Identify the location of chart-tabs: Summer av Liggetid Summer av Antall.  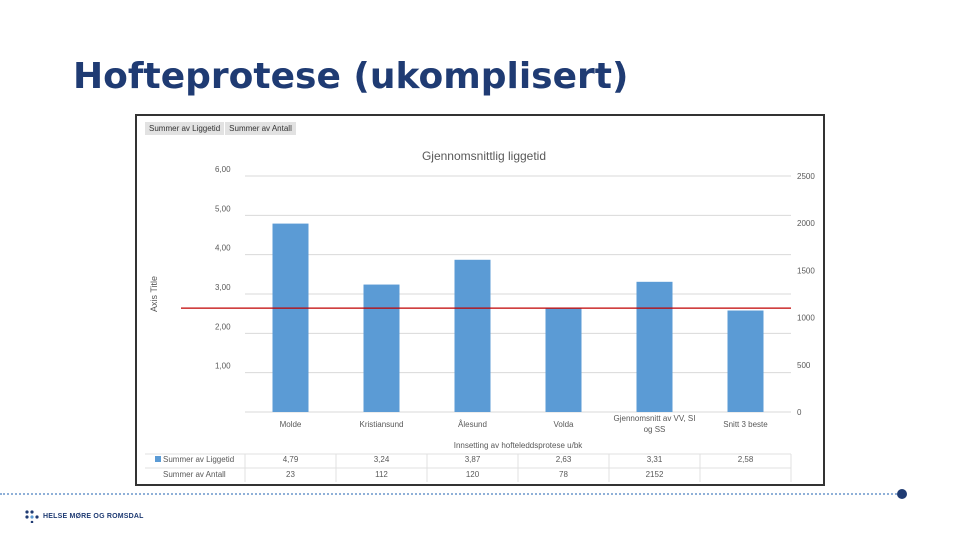
(221, 128).